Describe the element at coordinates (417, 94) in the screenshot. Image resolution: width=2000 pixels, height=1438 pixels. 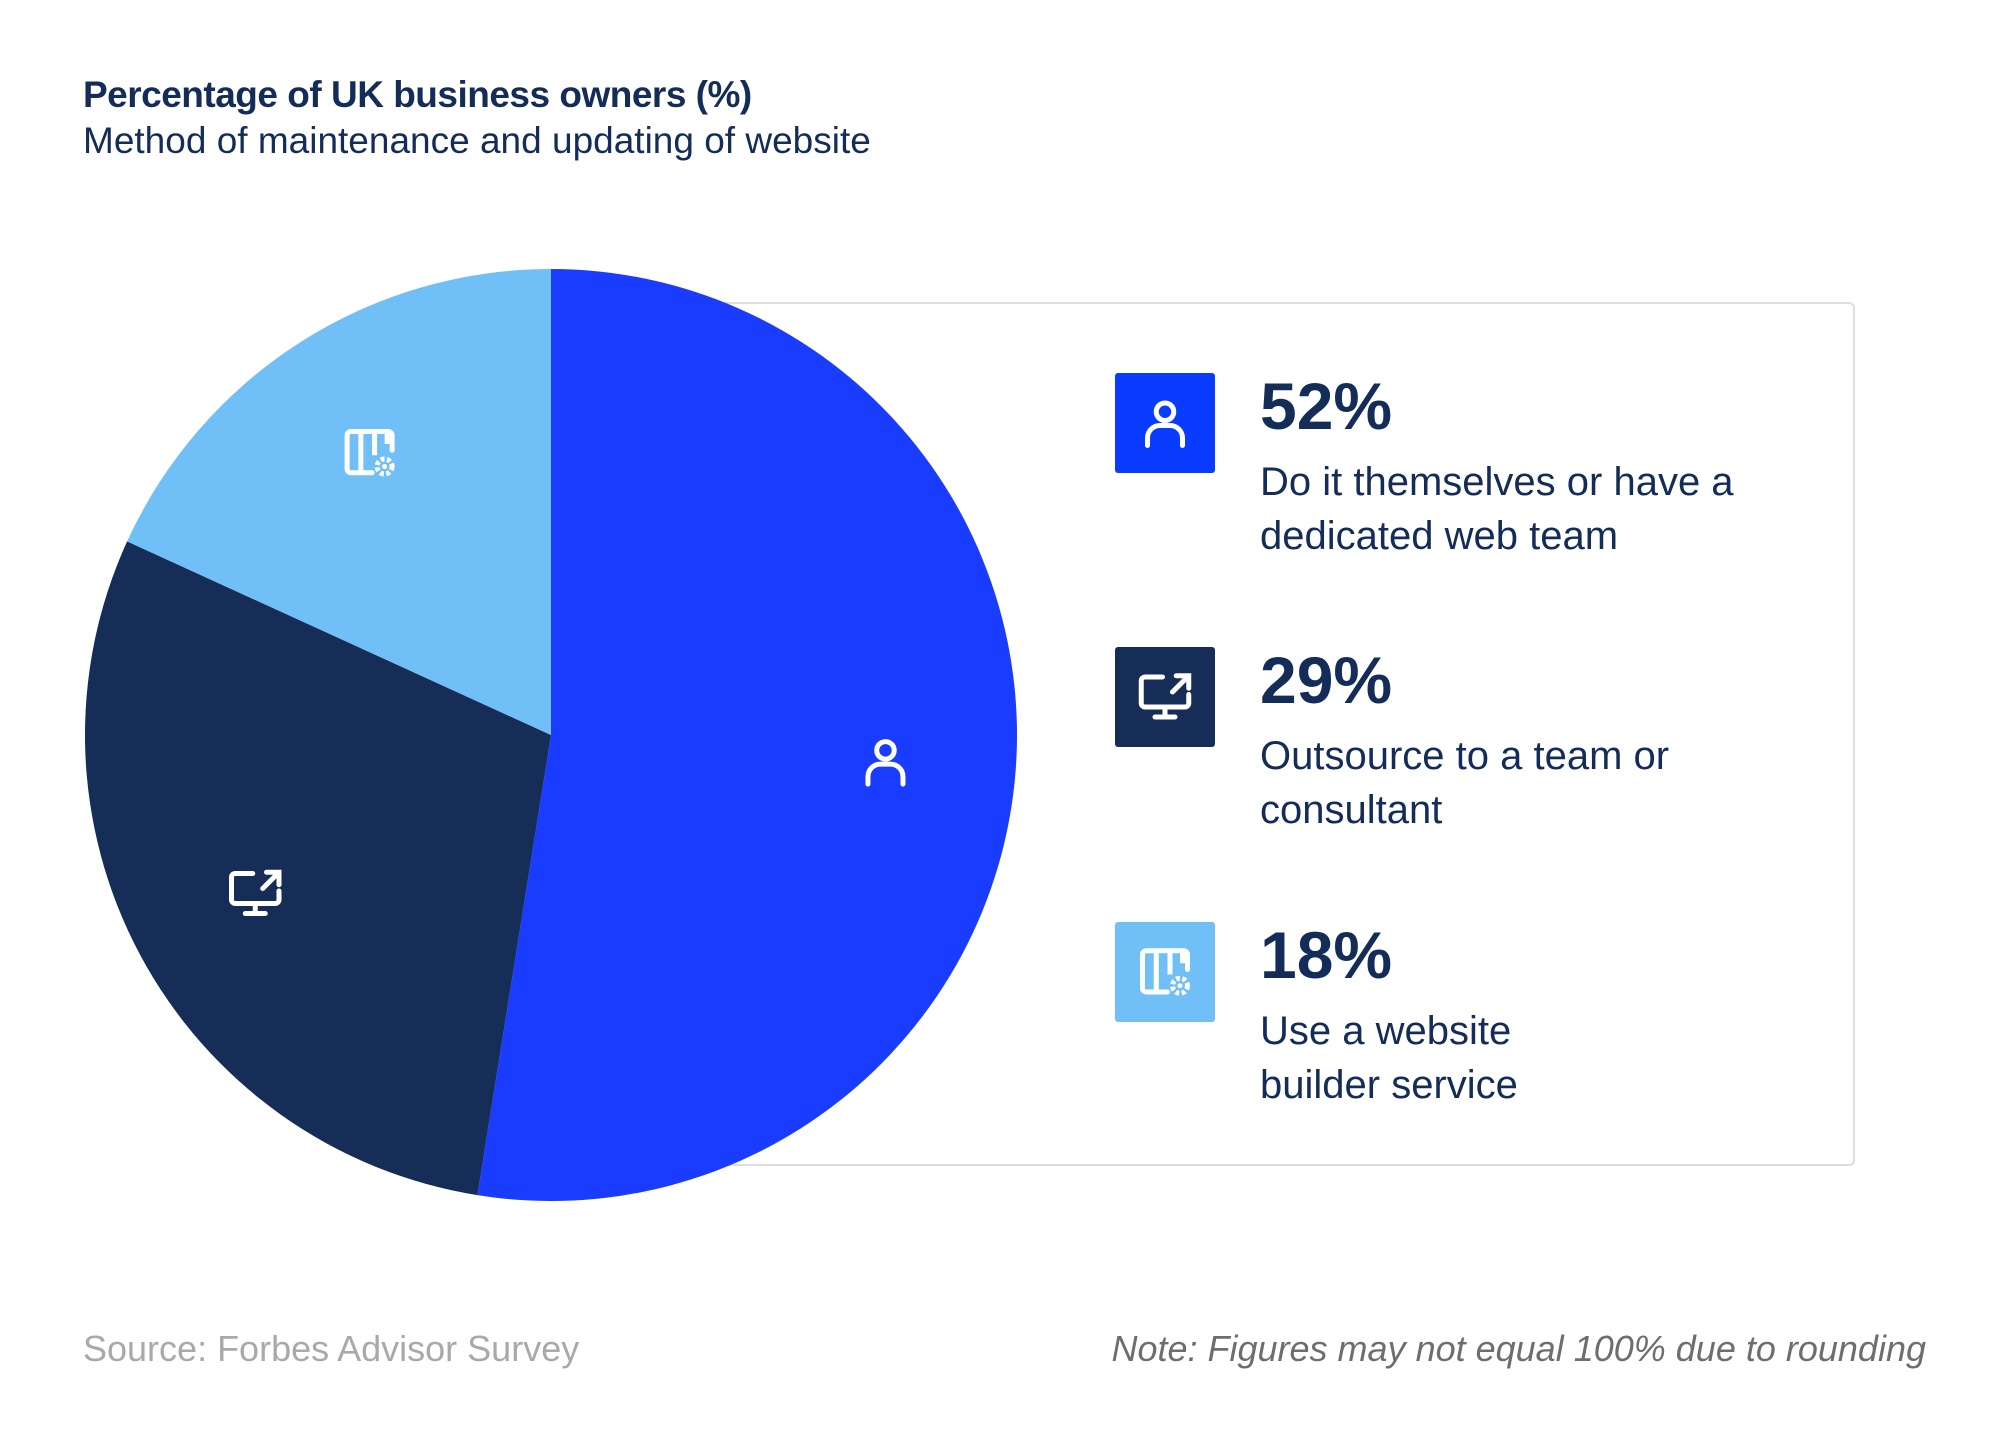
I see `chart-title: Percentage of UK business owners (%)` at that location.